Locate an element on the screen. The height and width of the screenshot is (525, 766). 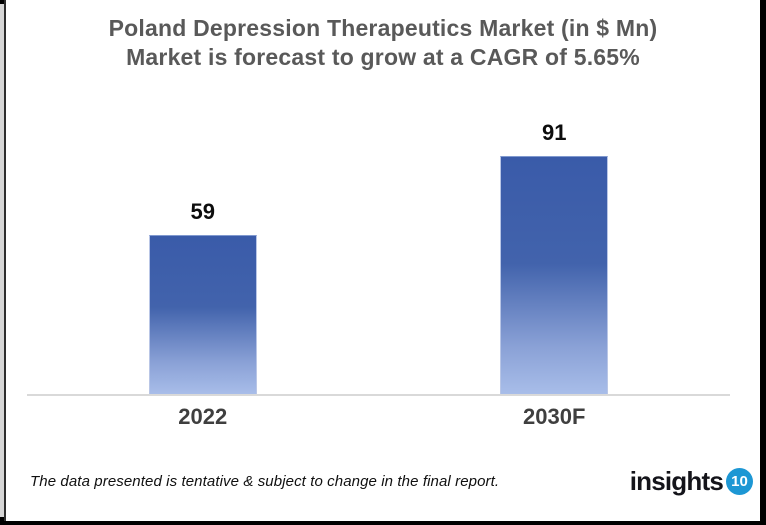
bar-value-label: 91 is located at coordinates (554, 132).